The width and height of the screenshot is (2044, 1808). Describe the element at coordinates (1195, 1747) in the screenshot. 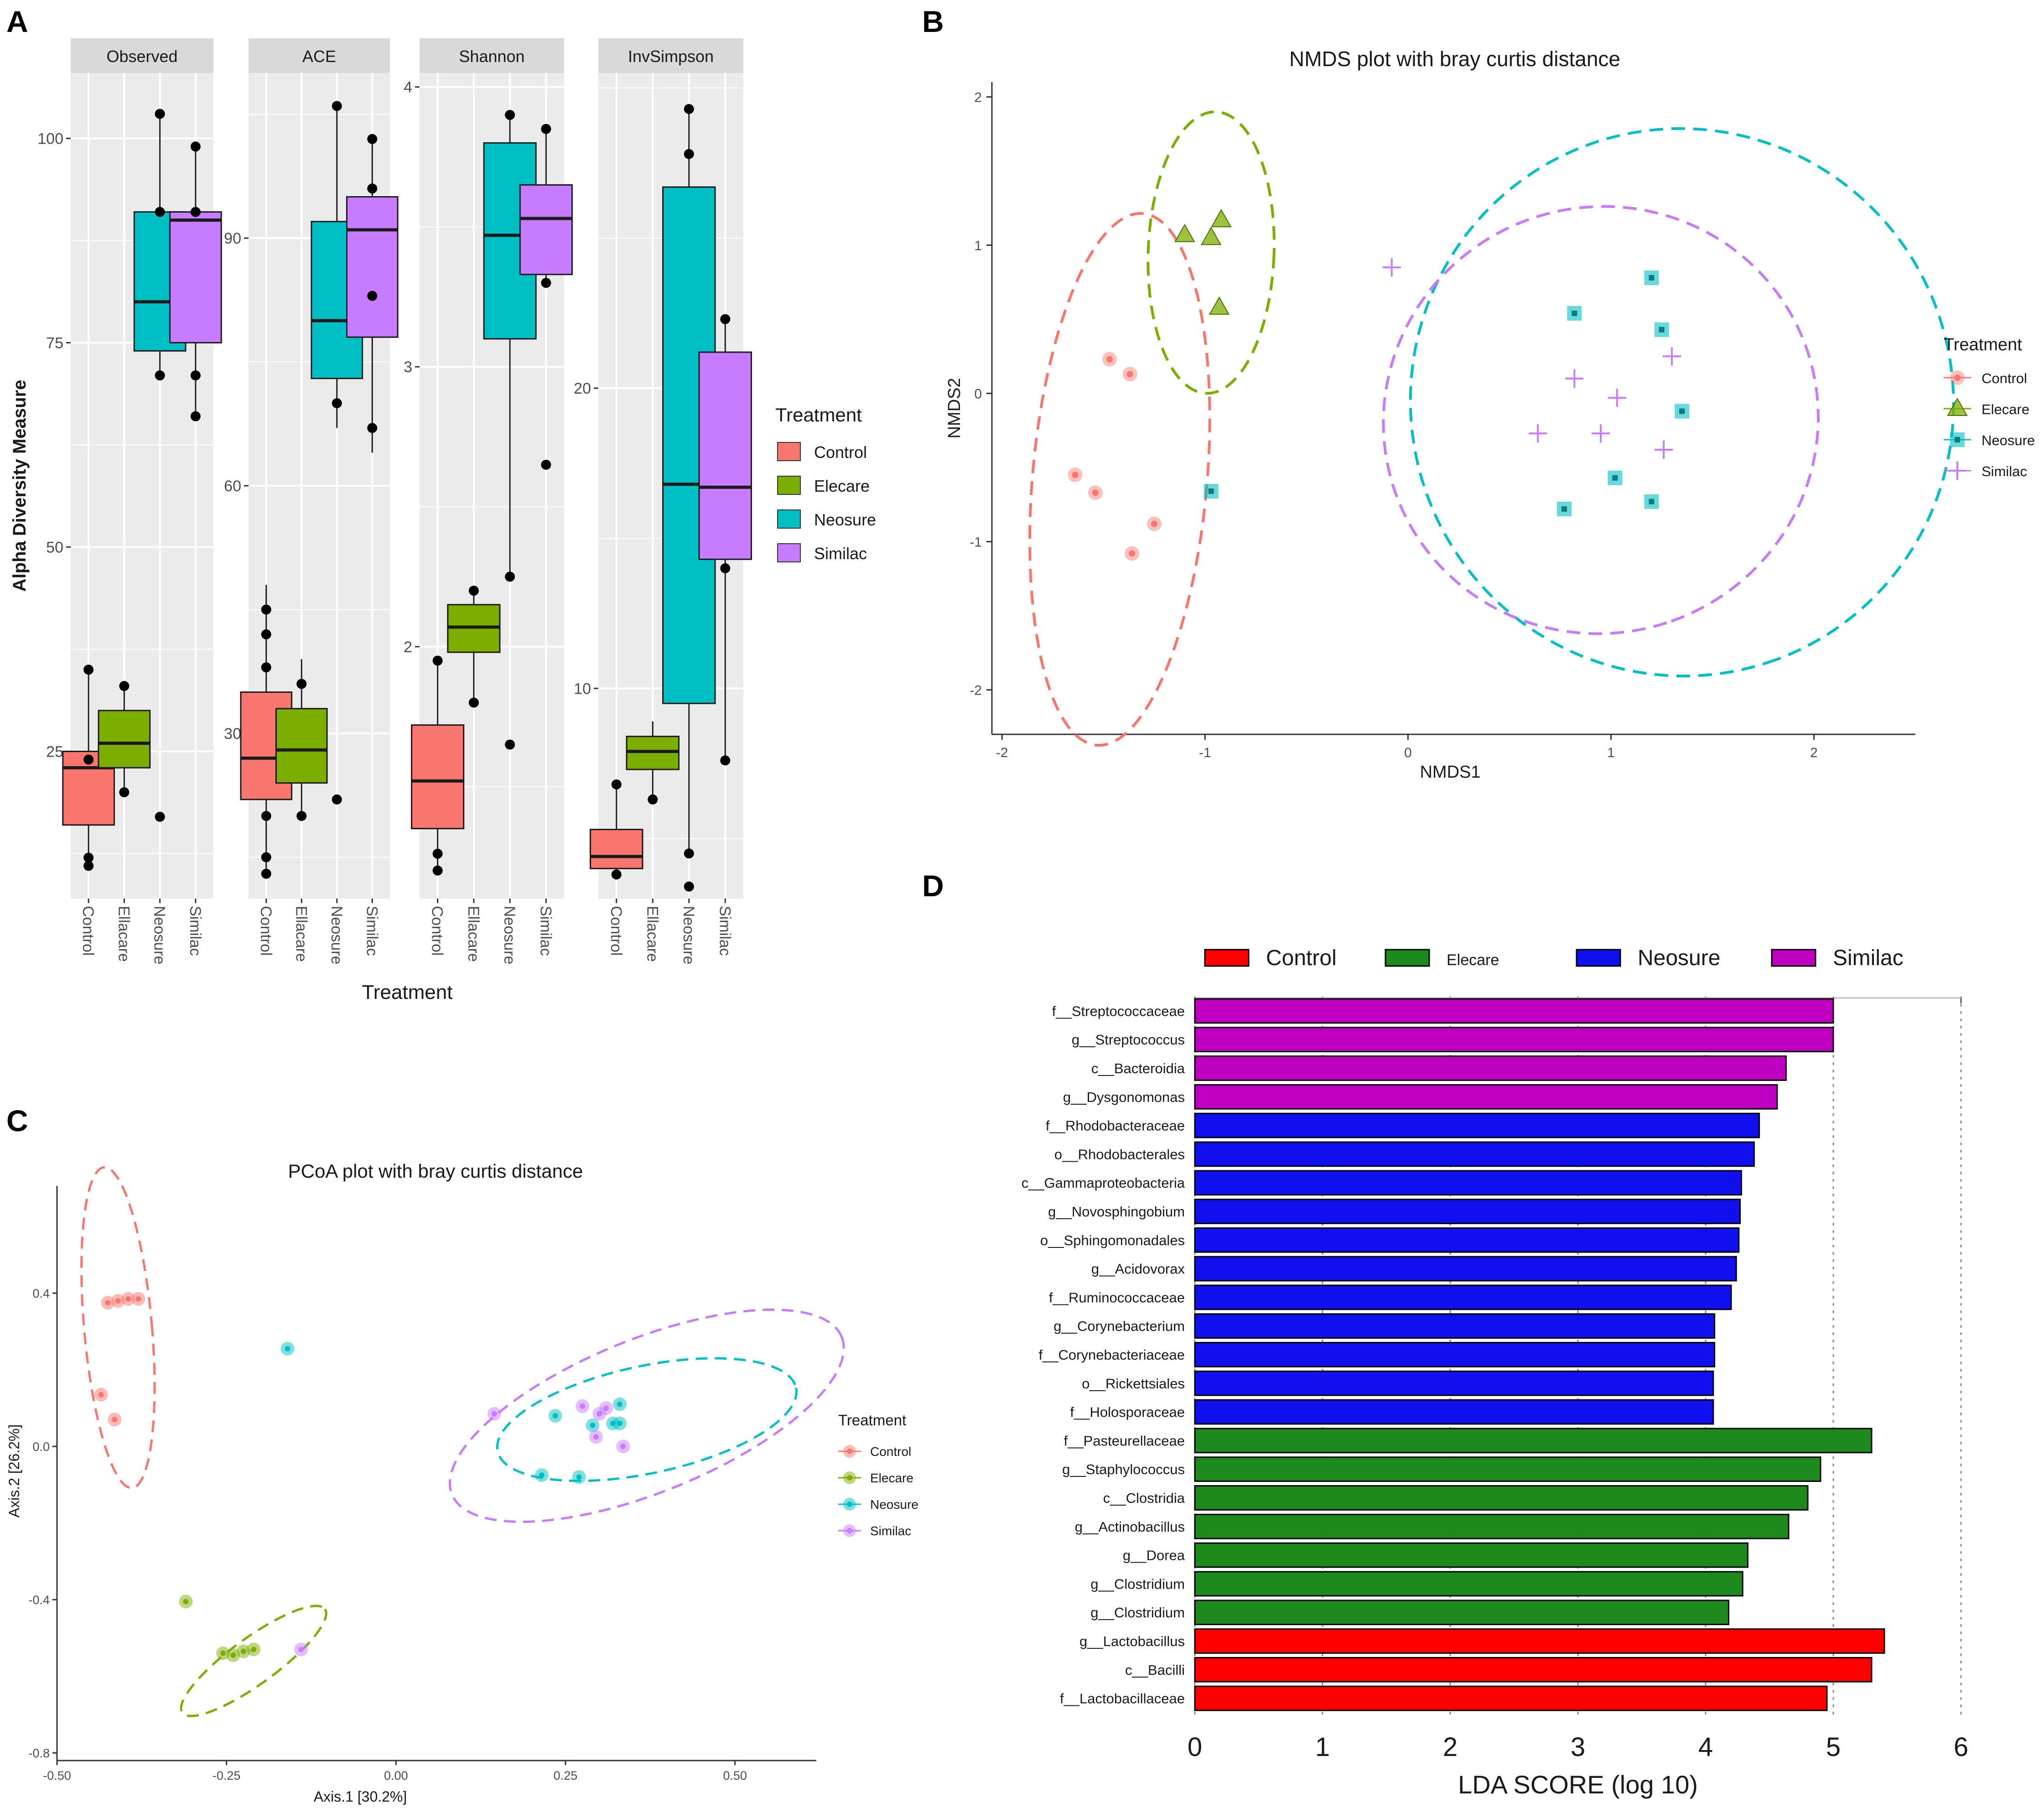

I see `x-tick-label: 0` at that location.